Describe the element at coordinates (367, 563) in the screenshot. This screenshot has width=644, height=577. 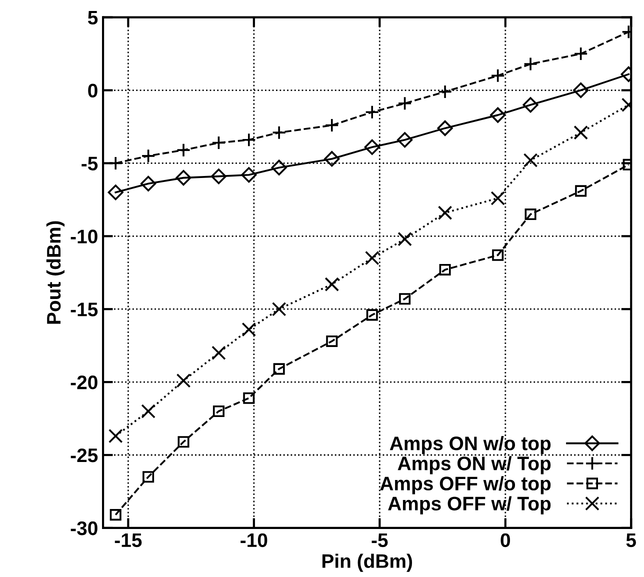
I see `x-axis-title: Pin (dBm)` at that location.